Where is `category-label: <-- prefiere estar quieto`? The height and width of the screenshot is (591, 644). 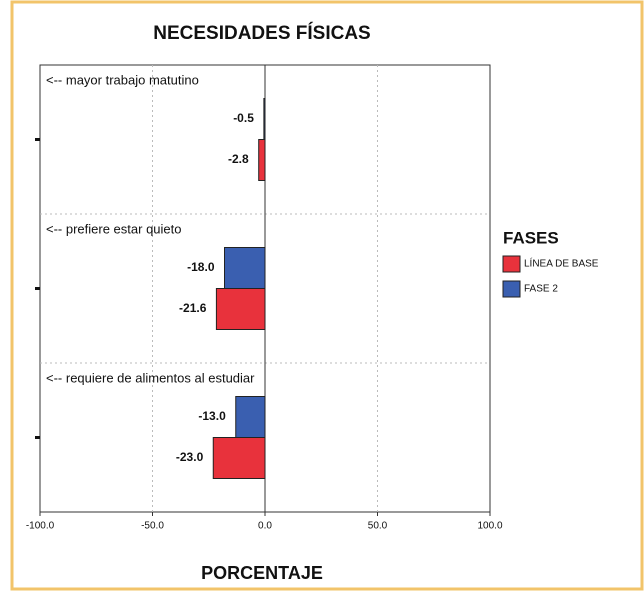 category-label: <-- prefiere estar quieto is located at coordinates (113, 228).